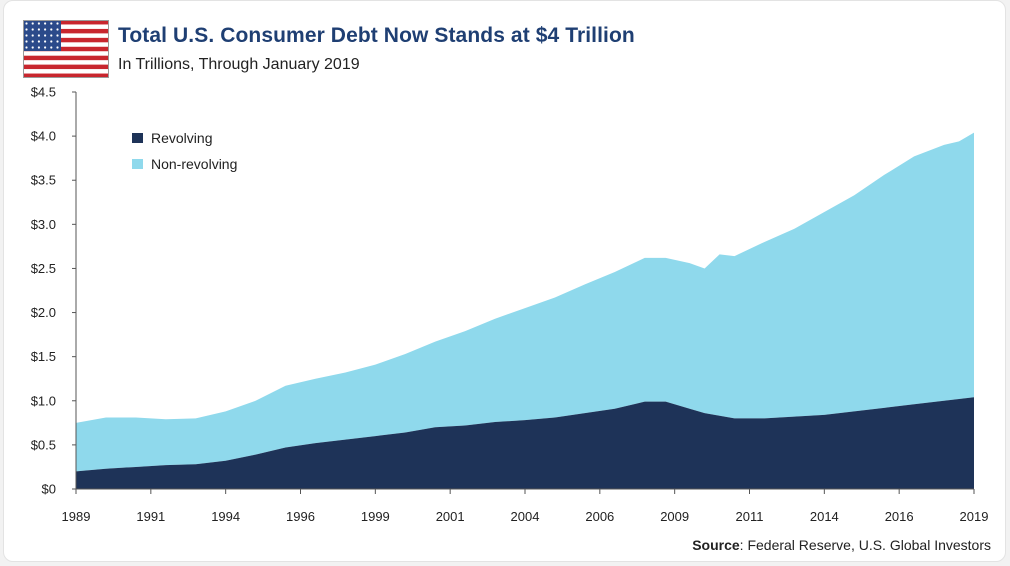 The width and height of the screenshot is (1010, 566). I want to click on y-tick-label: $4.0, so click(43, 136).